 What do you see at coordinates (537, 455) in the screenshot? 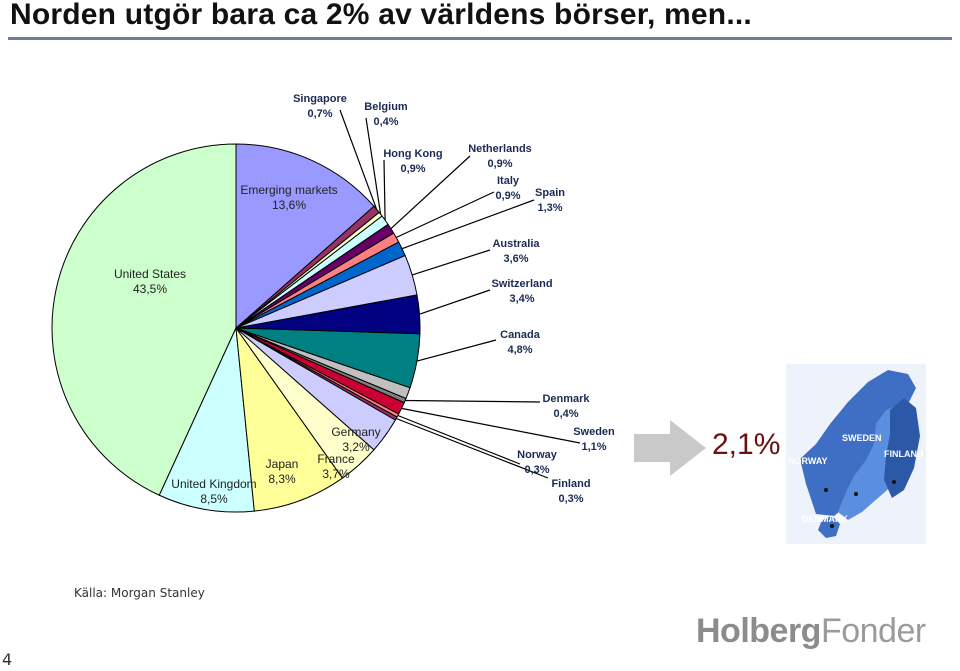
I see `slice-label-name: Norway` at bounding box center [537, 455].